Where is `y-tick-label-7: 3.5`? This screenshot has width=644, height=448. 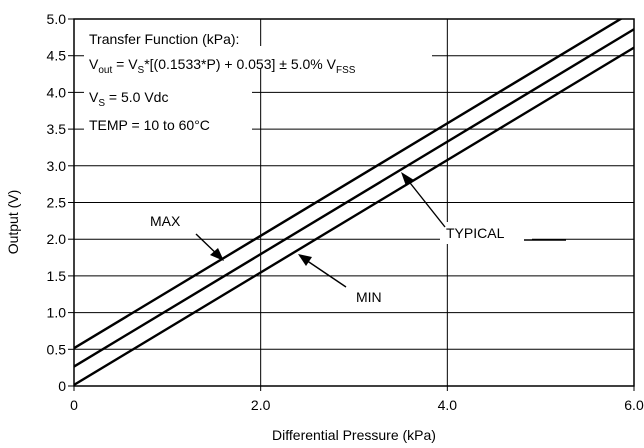 y-tick-label-7: 3.5 is located at coordinates (57, 129).